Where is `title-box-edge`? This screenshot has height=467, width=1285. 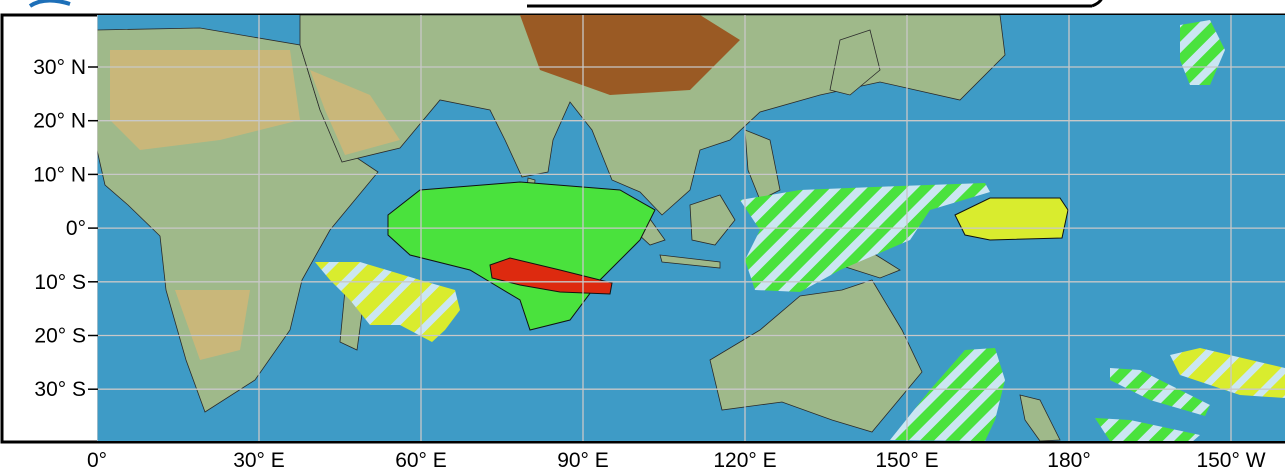 title-box-edge is located at coordinates (1097, 4).